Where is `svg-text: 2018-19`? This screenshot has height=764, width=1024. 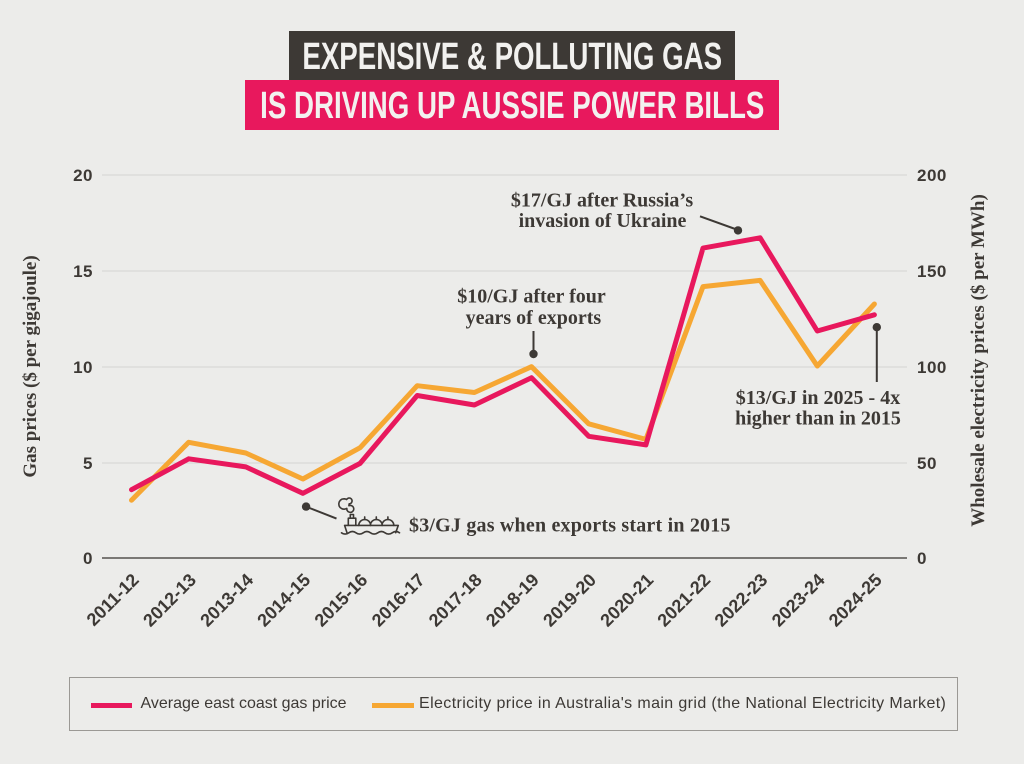
svg-text: 2018-19 is located at coordinates (512, 600).